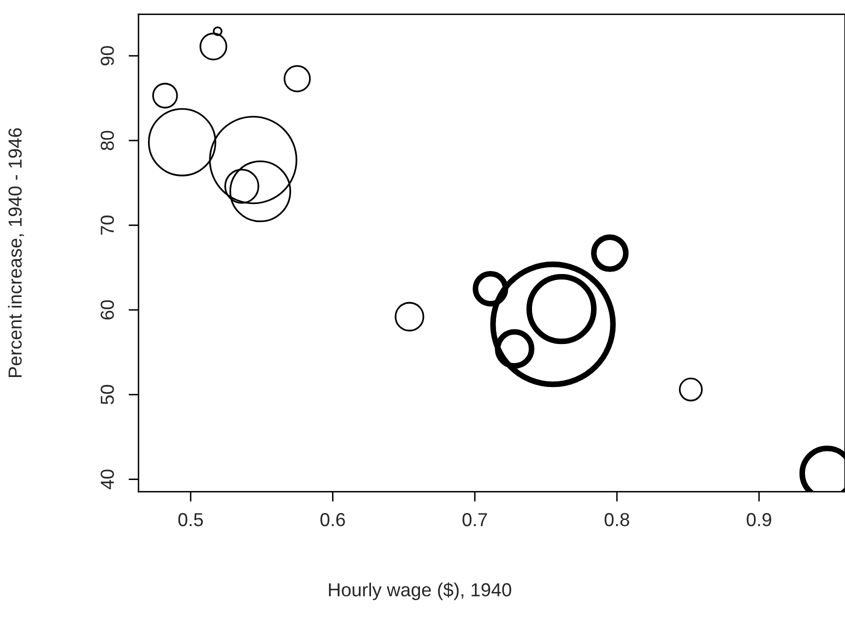  What do you see at coordinates (332, 519) in the screenshot?
I see `x-tick-label: 0.6` at bounding box center [332, 519].